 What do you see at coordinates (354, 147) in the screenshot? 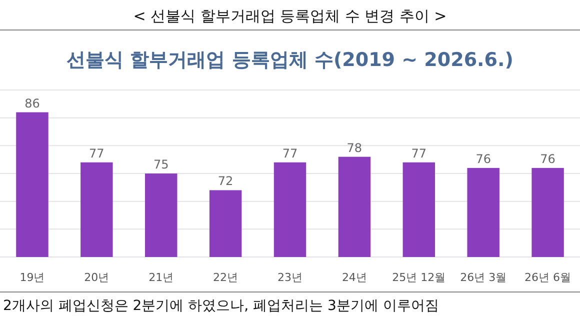
I see `data-label: 78` at bounding box center [354, 147].